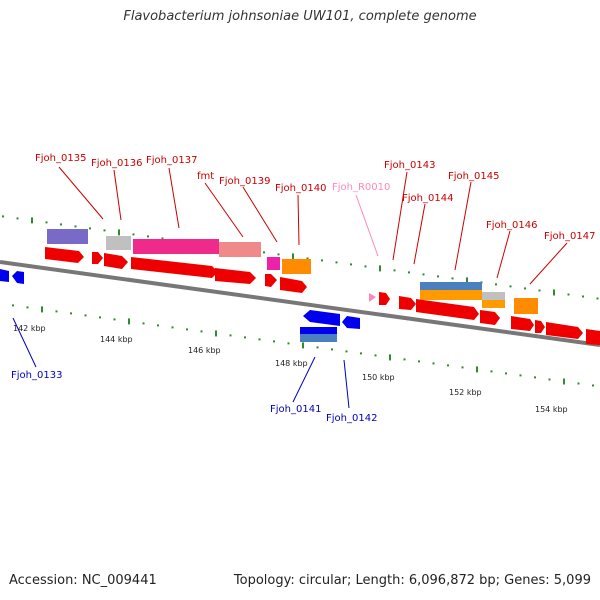 The width and height of the screenshot is (600, 600). I want to click on gene-label: Fjoh_0144, so click(427, 198).